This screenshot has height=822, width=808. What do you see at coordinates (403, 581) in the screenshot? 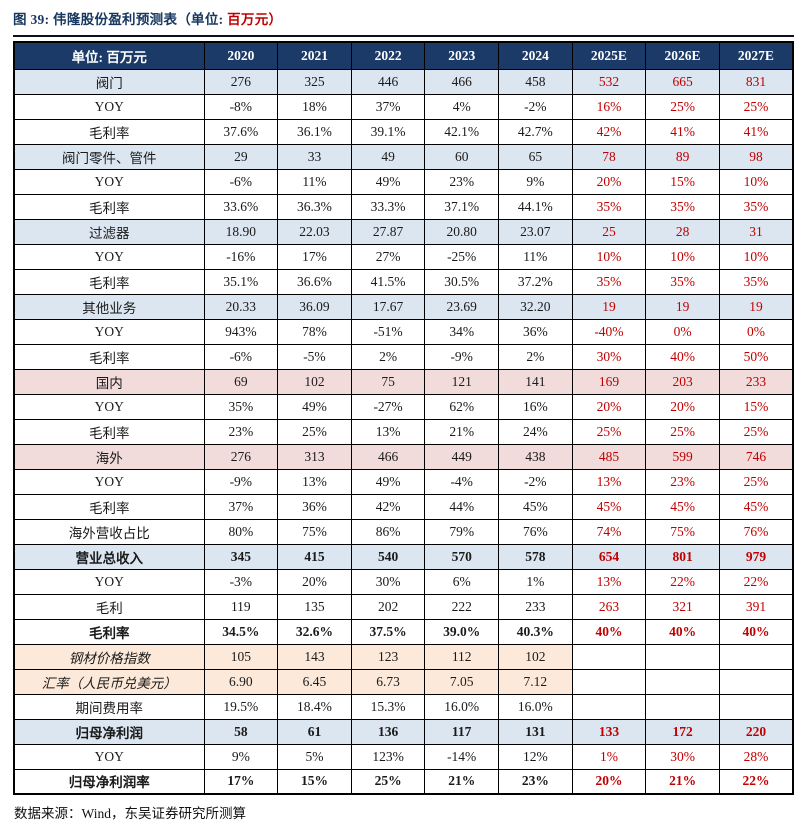
I see `table-row: YOY -3% 20% 30% 6% 1% 13% 22% 22%` at bounding box center [403, 581].